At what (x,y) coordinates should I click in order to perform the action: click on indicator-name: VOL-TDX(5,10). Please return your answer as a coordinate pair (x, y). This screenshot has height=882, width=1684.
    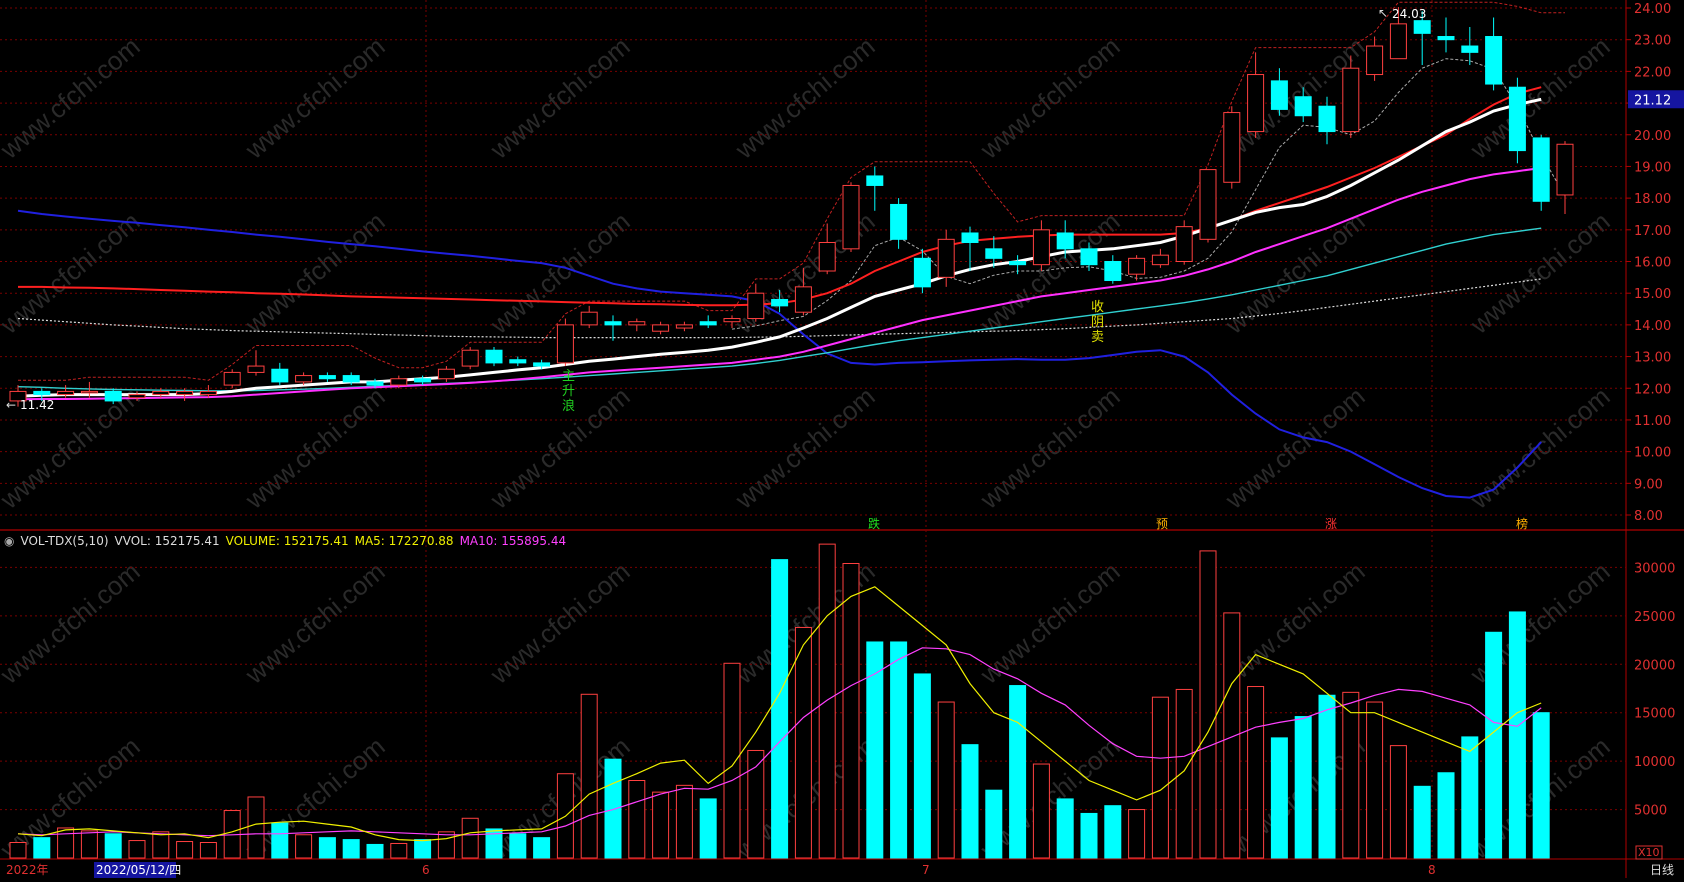
    Looking at the image, I should click on (64, 541).